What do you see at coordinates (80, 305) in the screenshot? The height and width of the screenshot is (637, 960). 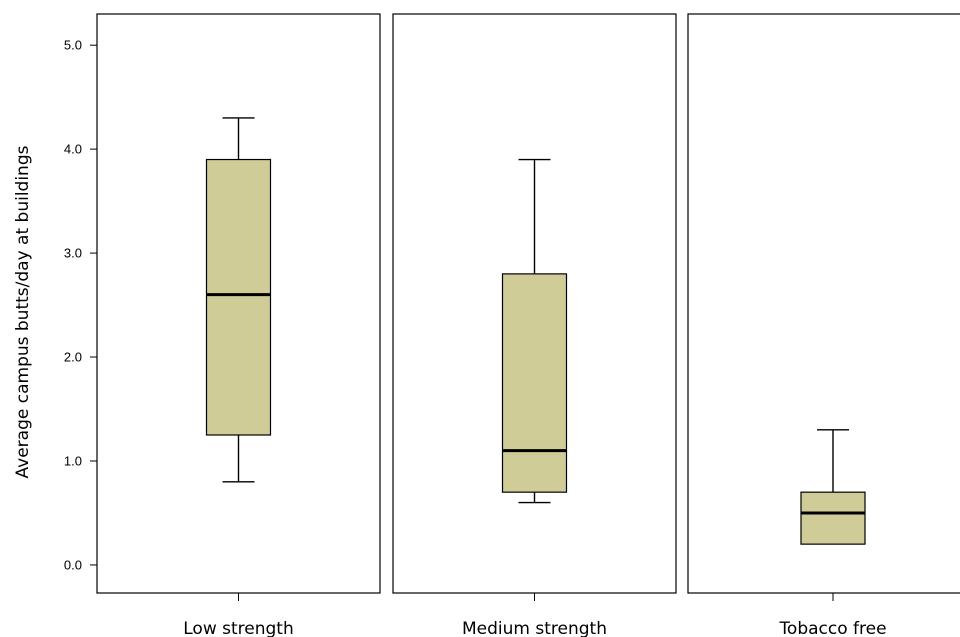 I see `y-axis: 0.0 1.0 2.0 3.0 4.0 5.0` at bounding box center [80, 305].